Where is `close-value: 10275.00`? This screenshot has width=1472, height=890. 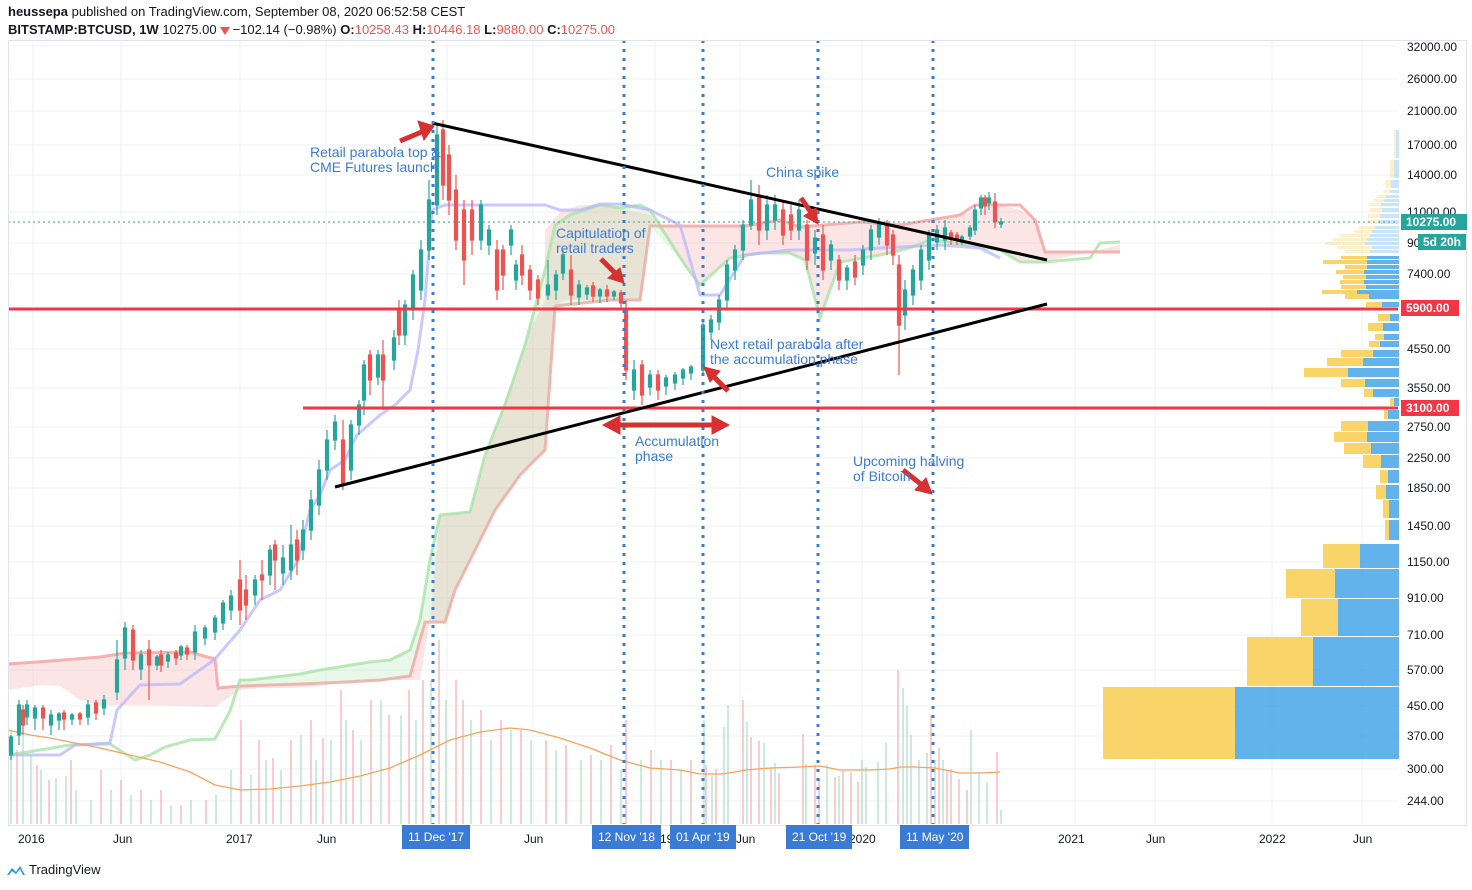 close-value: 10275.00 is located at coordinates (588, 29).